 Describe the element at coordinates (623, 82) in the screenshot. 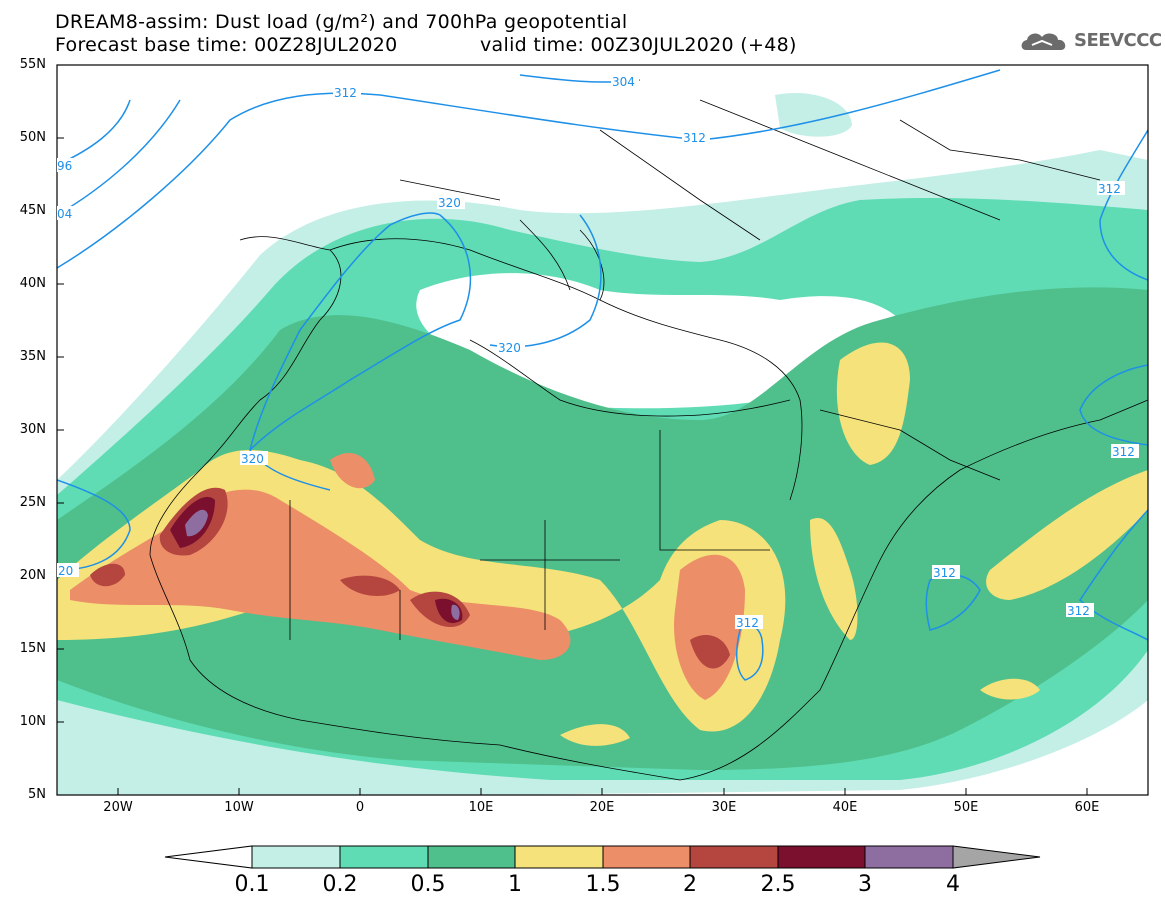

I see `contour-label: 304` at that location.